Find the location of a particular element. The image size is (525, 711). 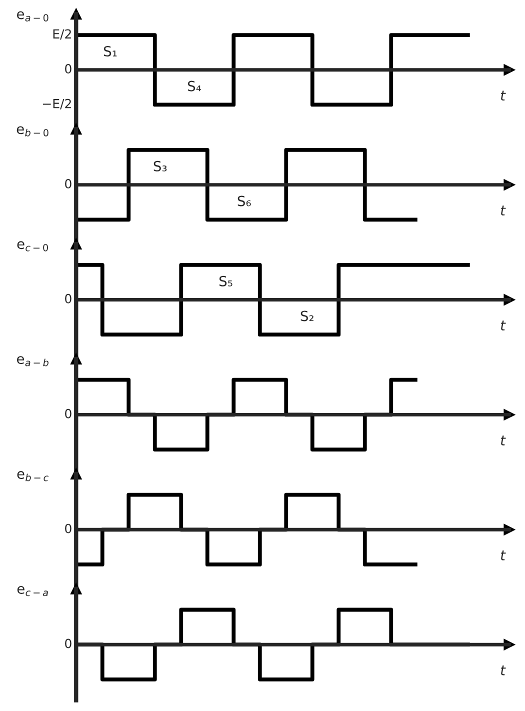

annotation: S₄ is located at coordinates (194, 86).